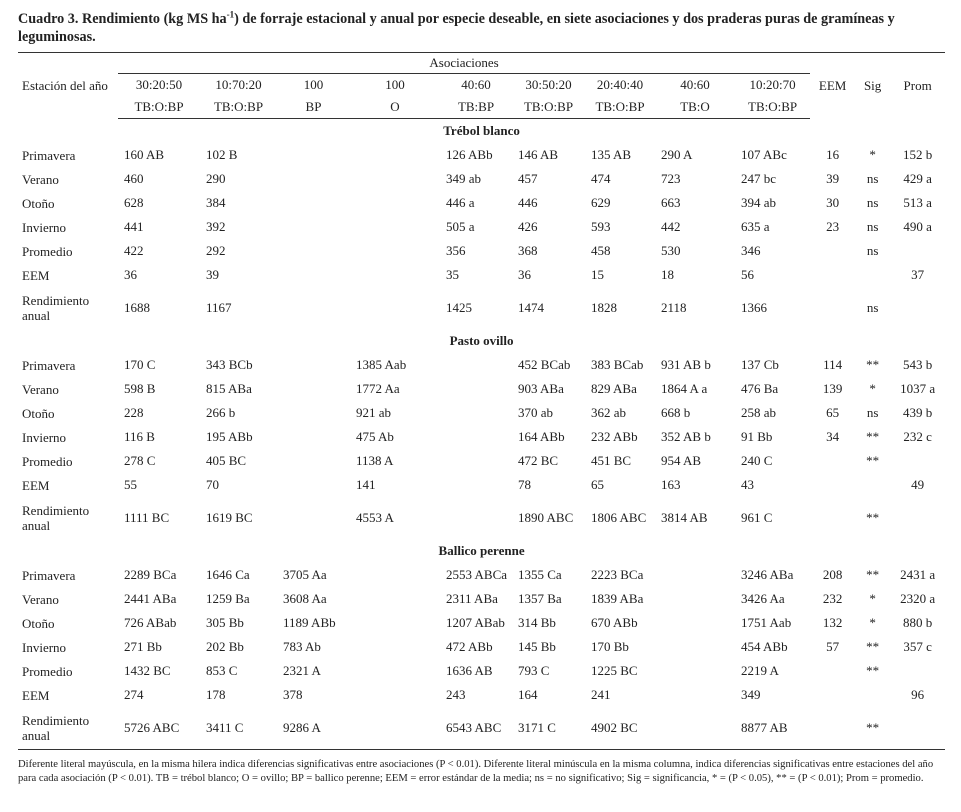  I want to click on table-cell: 305 Bb, so click(225, 622).